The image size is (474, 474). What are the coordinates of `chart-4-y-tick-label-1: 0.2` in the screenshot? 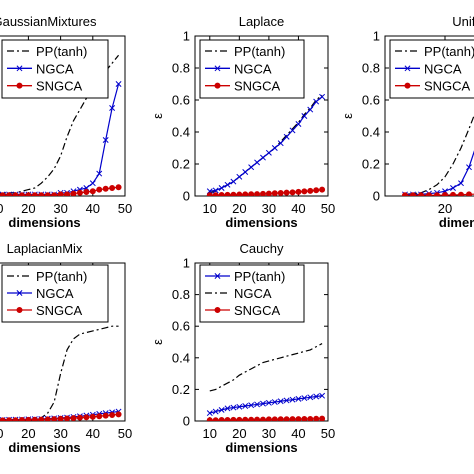 It's located at (181, 389).